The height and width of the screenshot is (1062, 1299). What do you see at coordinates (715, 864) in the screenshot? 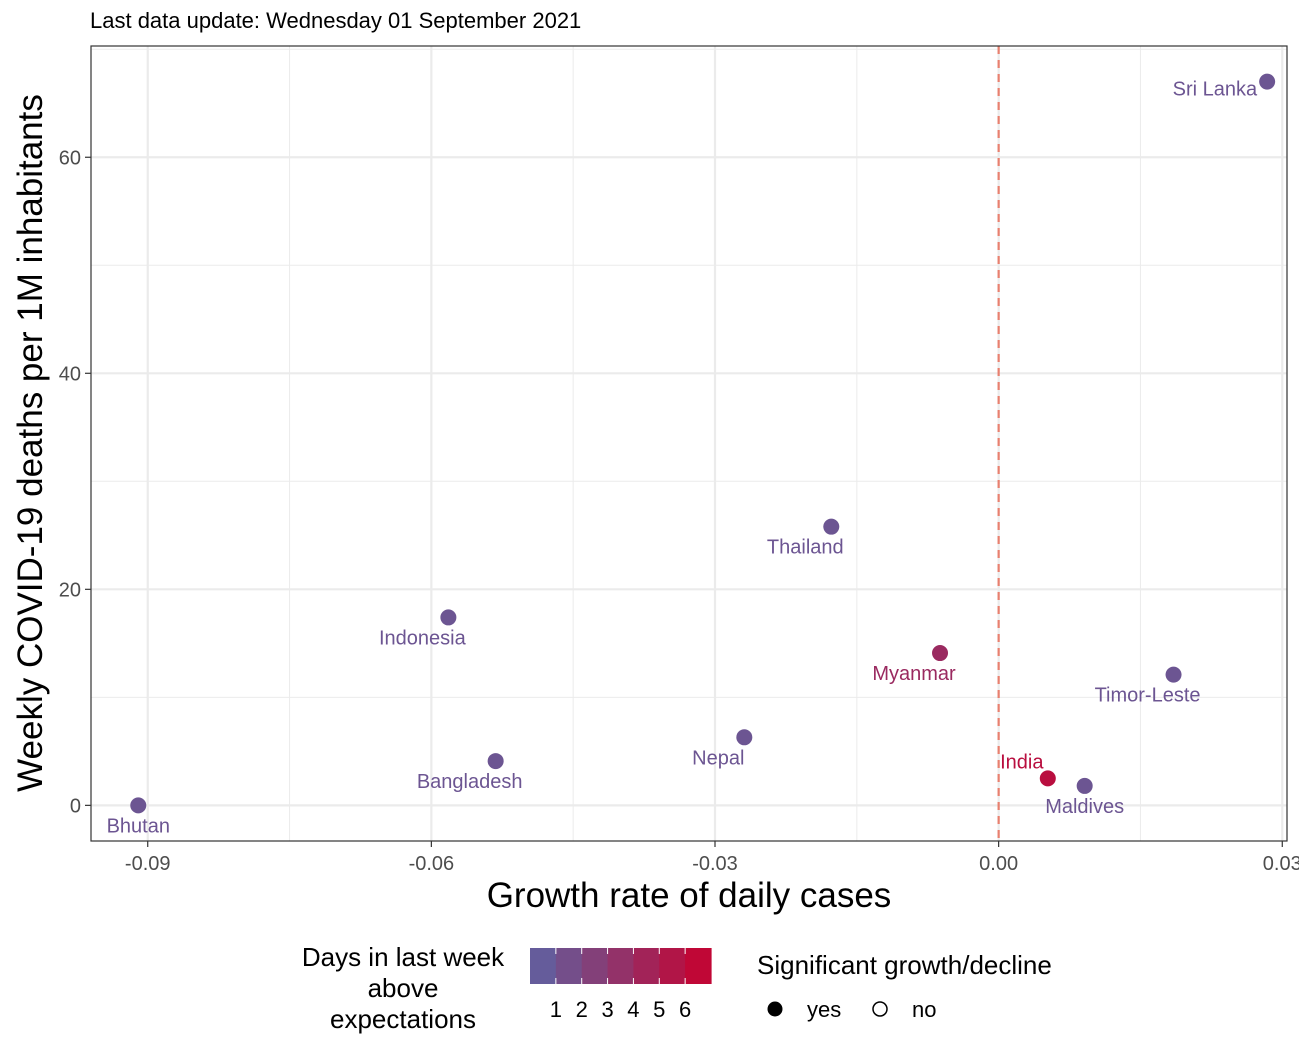
I see `x-tick-label: -0.03` at bounding box center [715, 864].